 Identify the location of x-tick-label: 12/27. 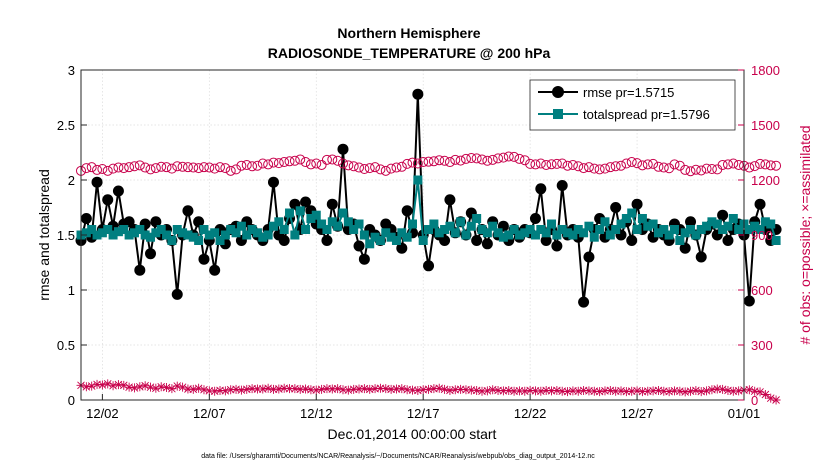
(637, 413).